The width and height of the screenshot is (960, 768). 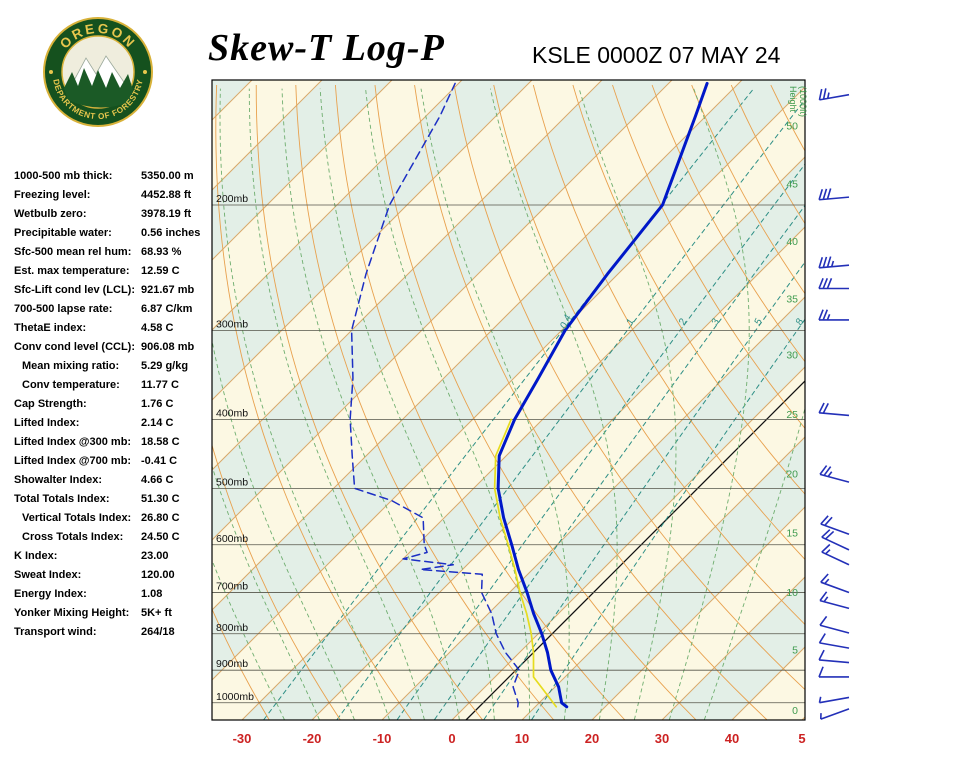 What do you see at coordinates (63, 232) in the screenshot?
I see `index-label: Precipitable water:` at bounding box center [63, 232].